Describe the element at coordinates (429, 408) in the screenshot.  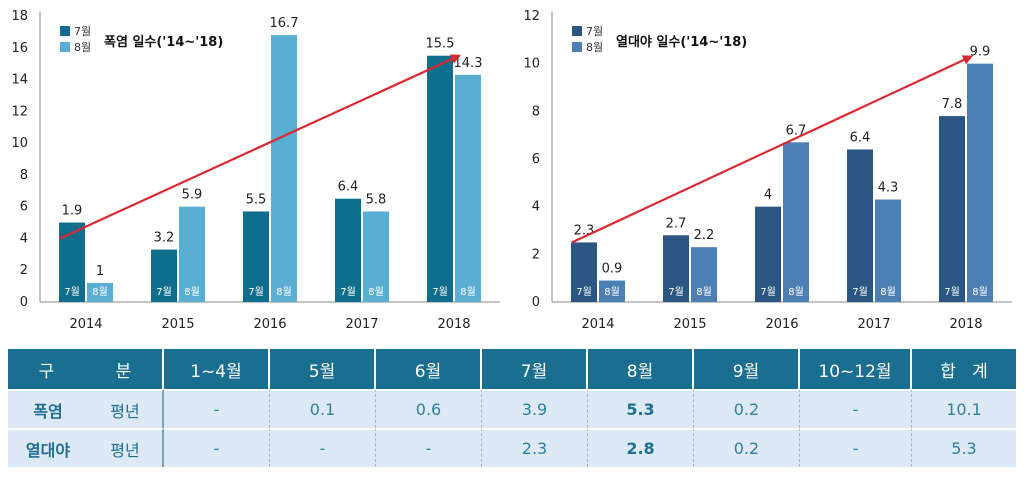
I see `table-cell: 0.6` at that location.